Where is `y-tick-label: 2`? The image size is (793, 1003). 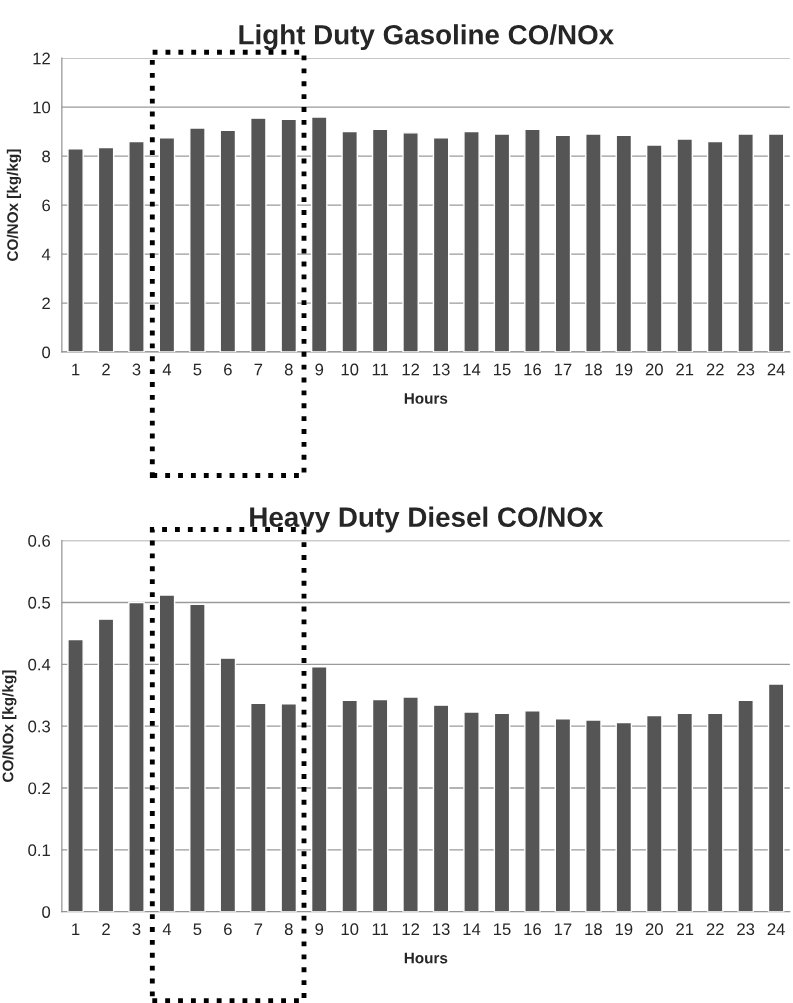
y-tick-label: 2 is located at coordinates (46, 303).